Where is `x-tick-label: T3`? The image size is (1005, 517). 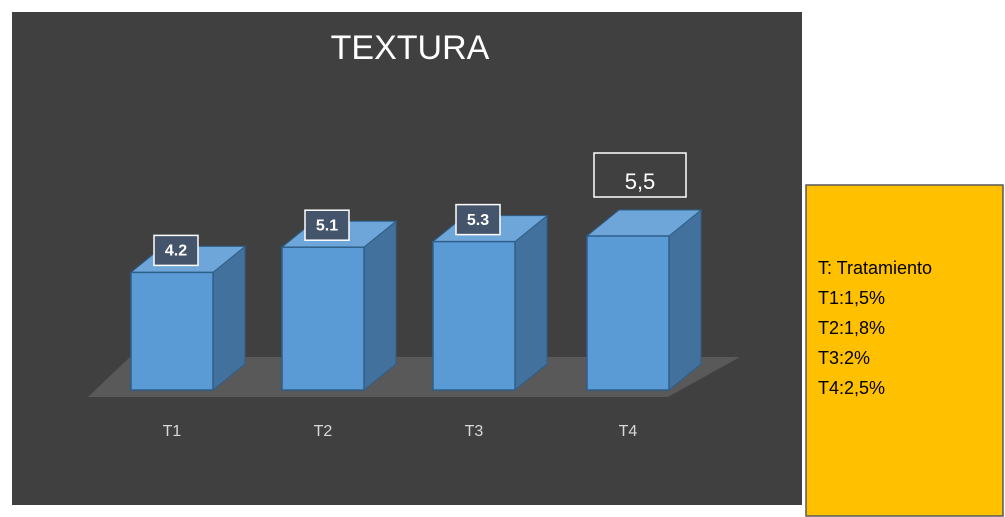 x-tick-label: T3 is located at coordinates (474, 431).